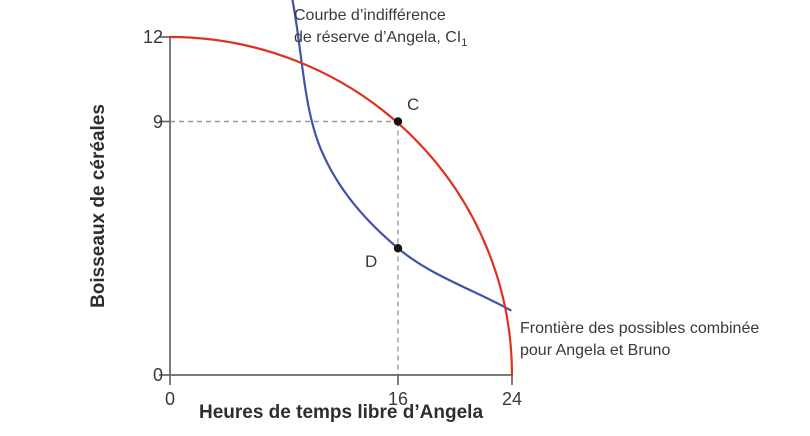 Image resolution: width=810 pixels, height=436 pixels. Describe the element at coordinates (370, 15) in the screenshot. I see `annotation-indifference-line1: Courbe d’indifférence` at that location.